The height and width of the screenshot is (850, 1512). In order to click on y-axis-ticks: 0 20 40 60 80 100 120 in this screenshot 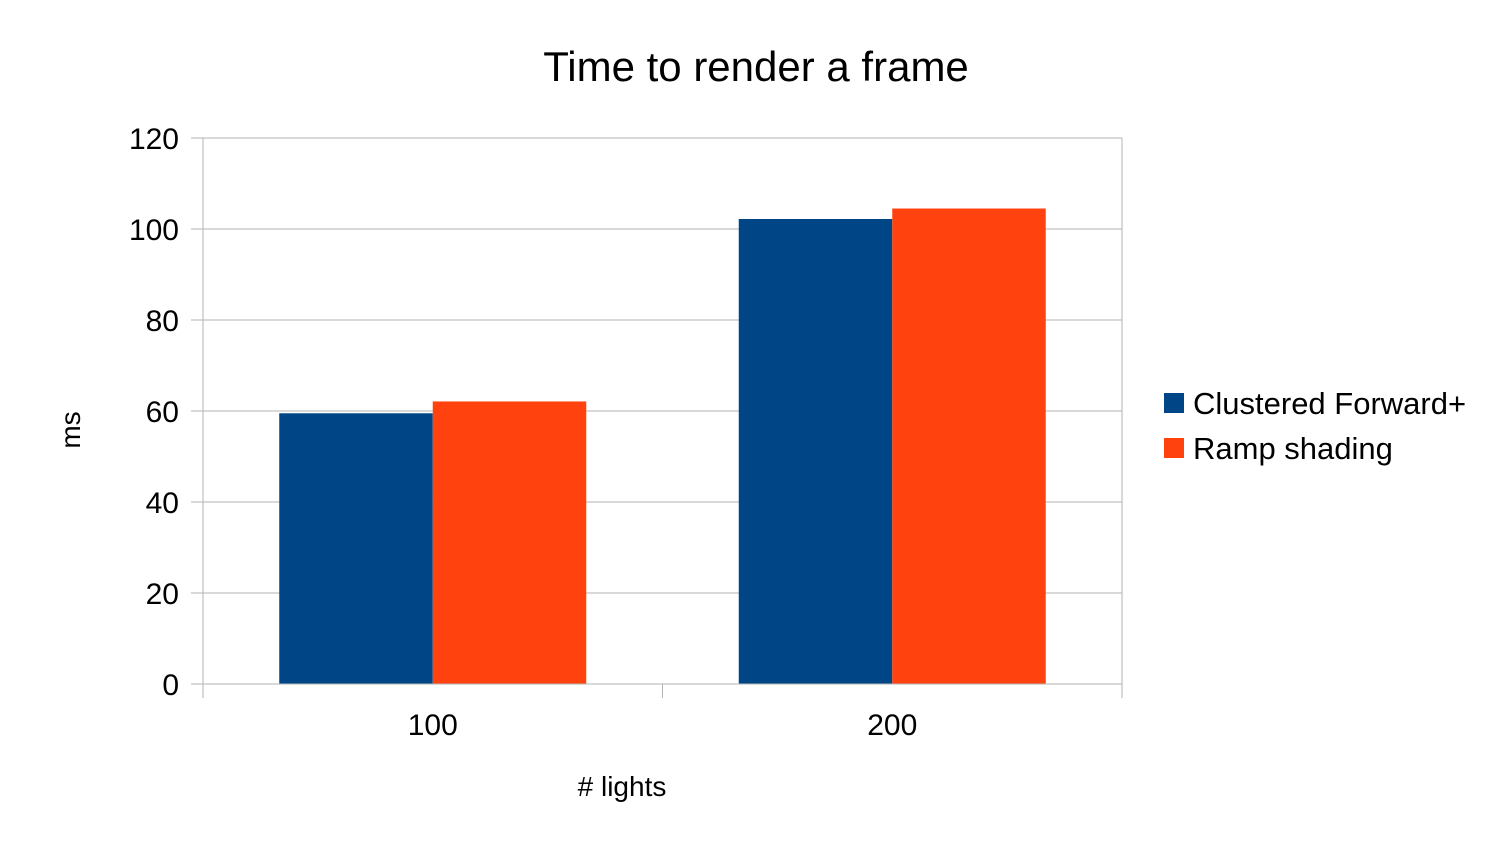, I will do `click(166, 412)`.